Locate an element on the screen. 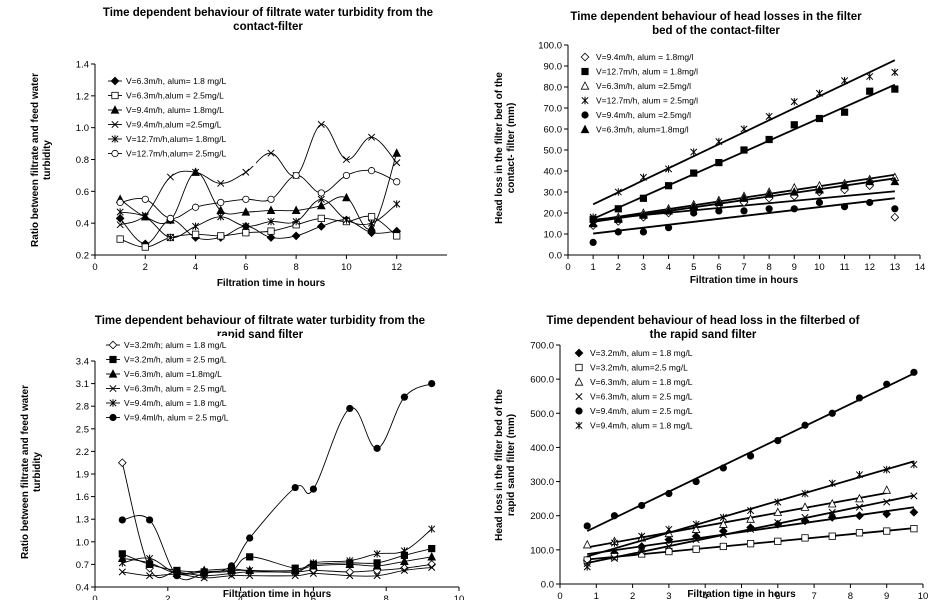 The width and height of the screenshot is (937, 605). chart-3-legend-label: V=3.2m/h; alum = 1.8 mg/L is located at coordinates (175, 345).